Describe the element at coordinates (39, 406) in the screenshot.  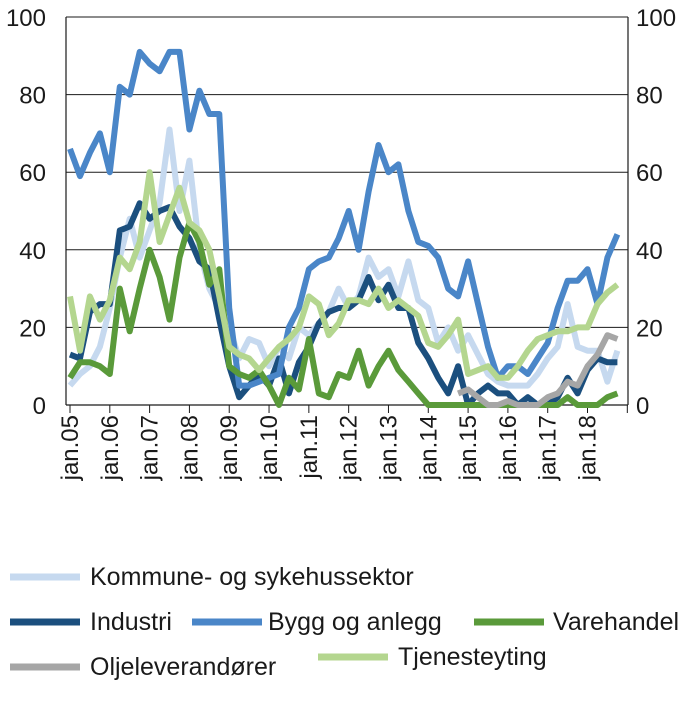
I see `y-tick-label-left: 0` at that location.